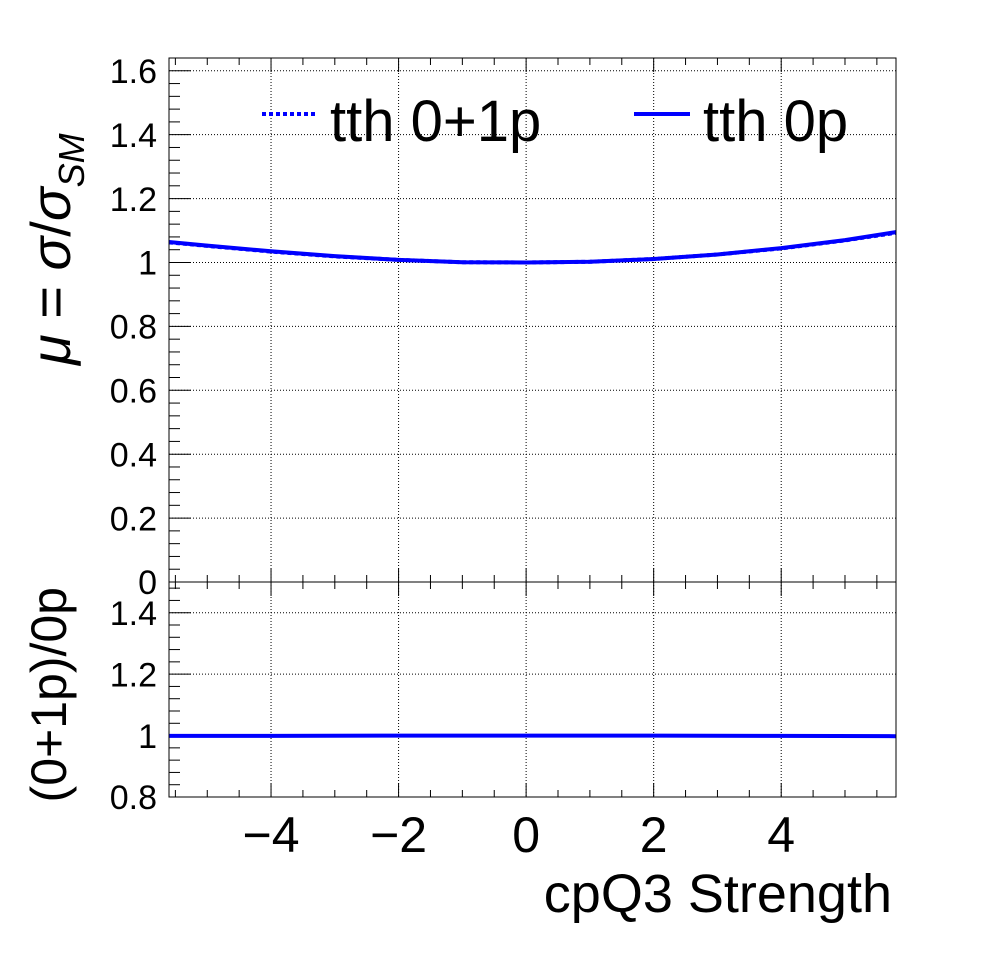  Describe the element at coordinates (50, 229) in the screenshot. I see `ylabel-slash: /` at that location.